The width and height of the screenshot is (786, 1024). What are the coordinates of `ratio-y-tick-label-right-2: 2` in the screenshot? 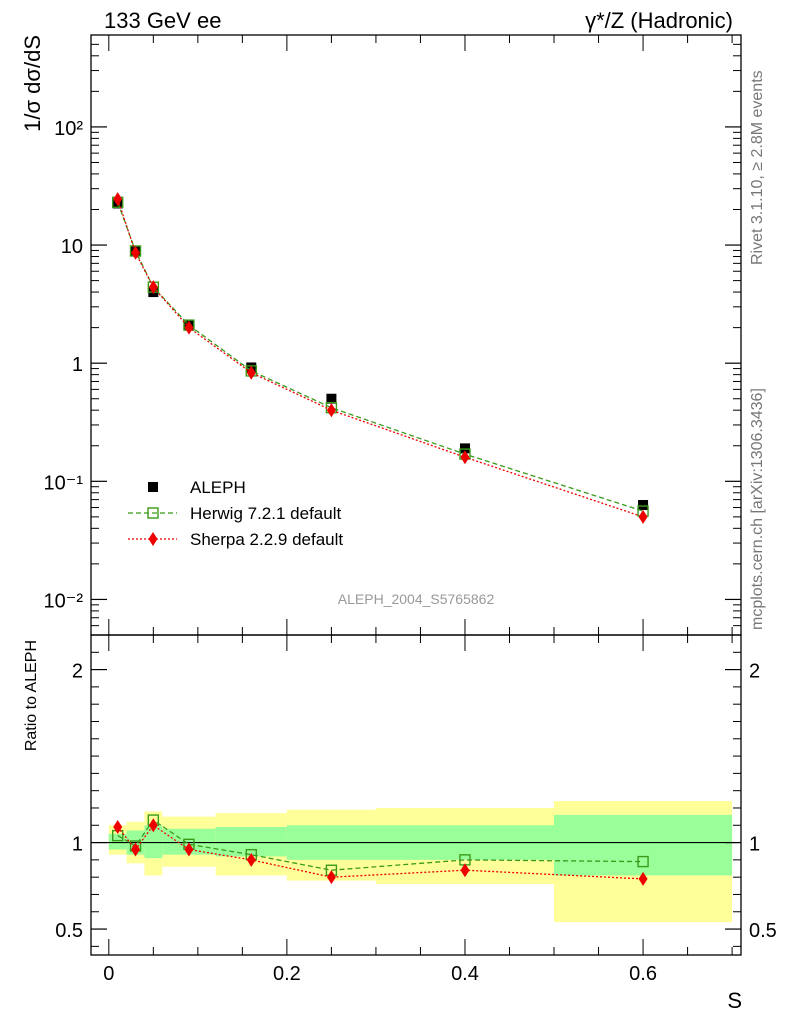 It's located at (754, 672).